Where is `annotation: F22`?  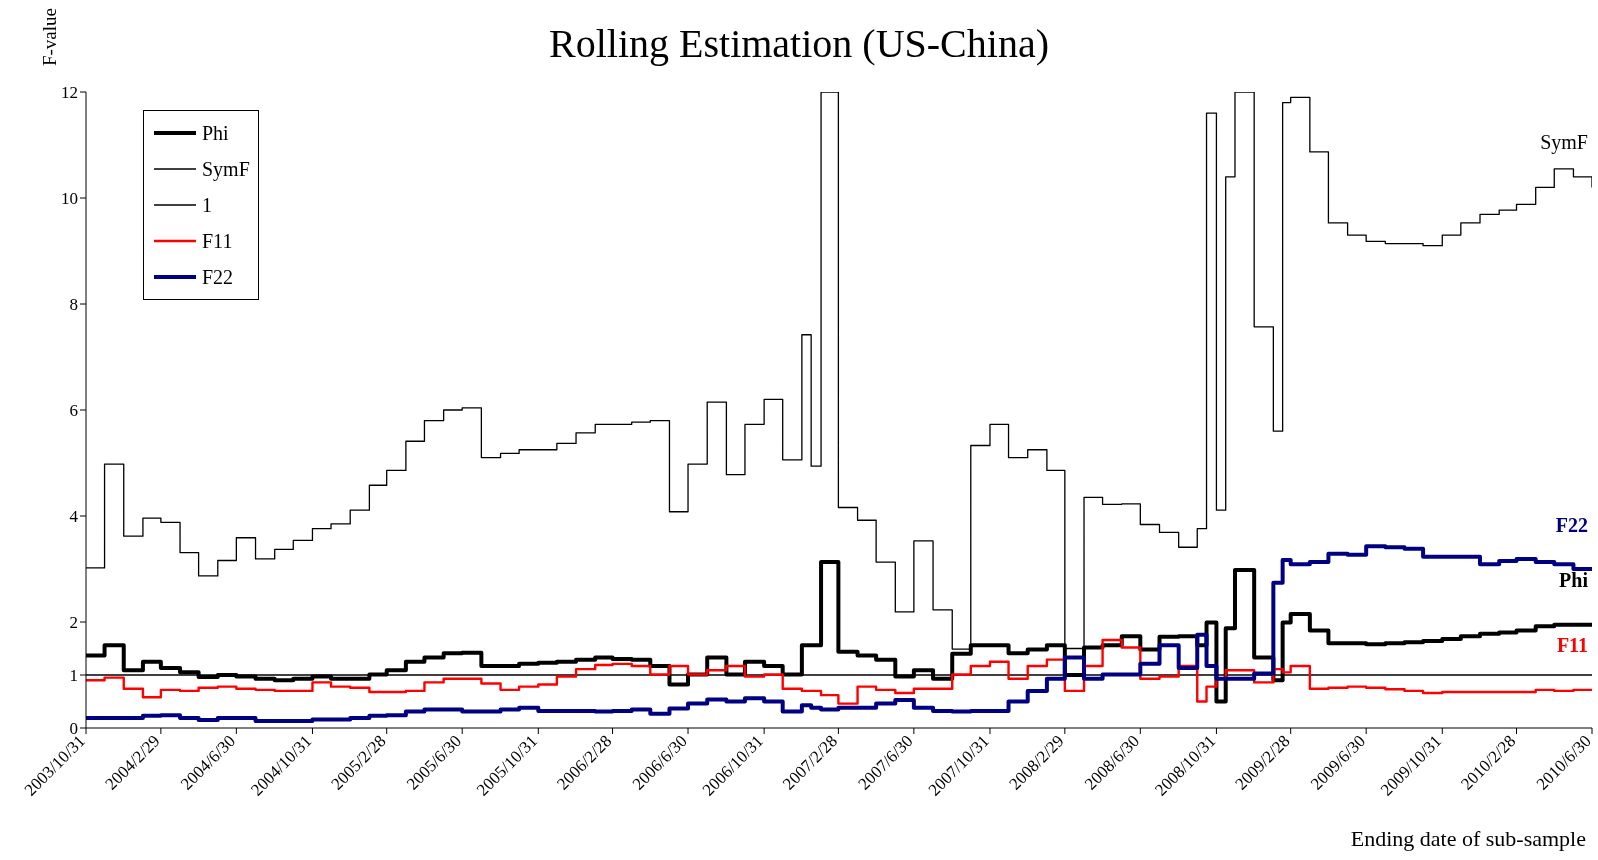
annotation: F22 is located at coordinates (1571, 525).